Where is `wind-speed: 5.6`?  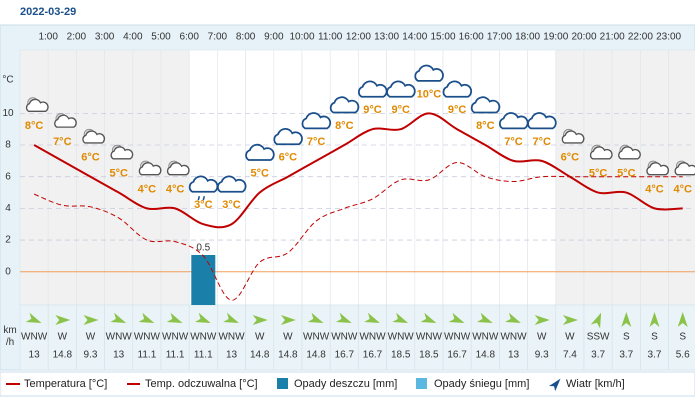 wind-speed: 5.6 is located at coordinates (683, 355).